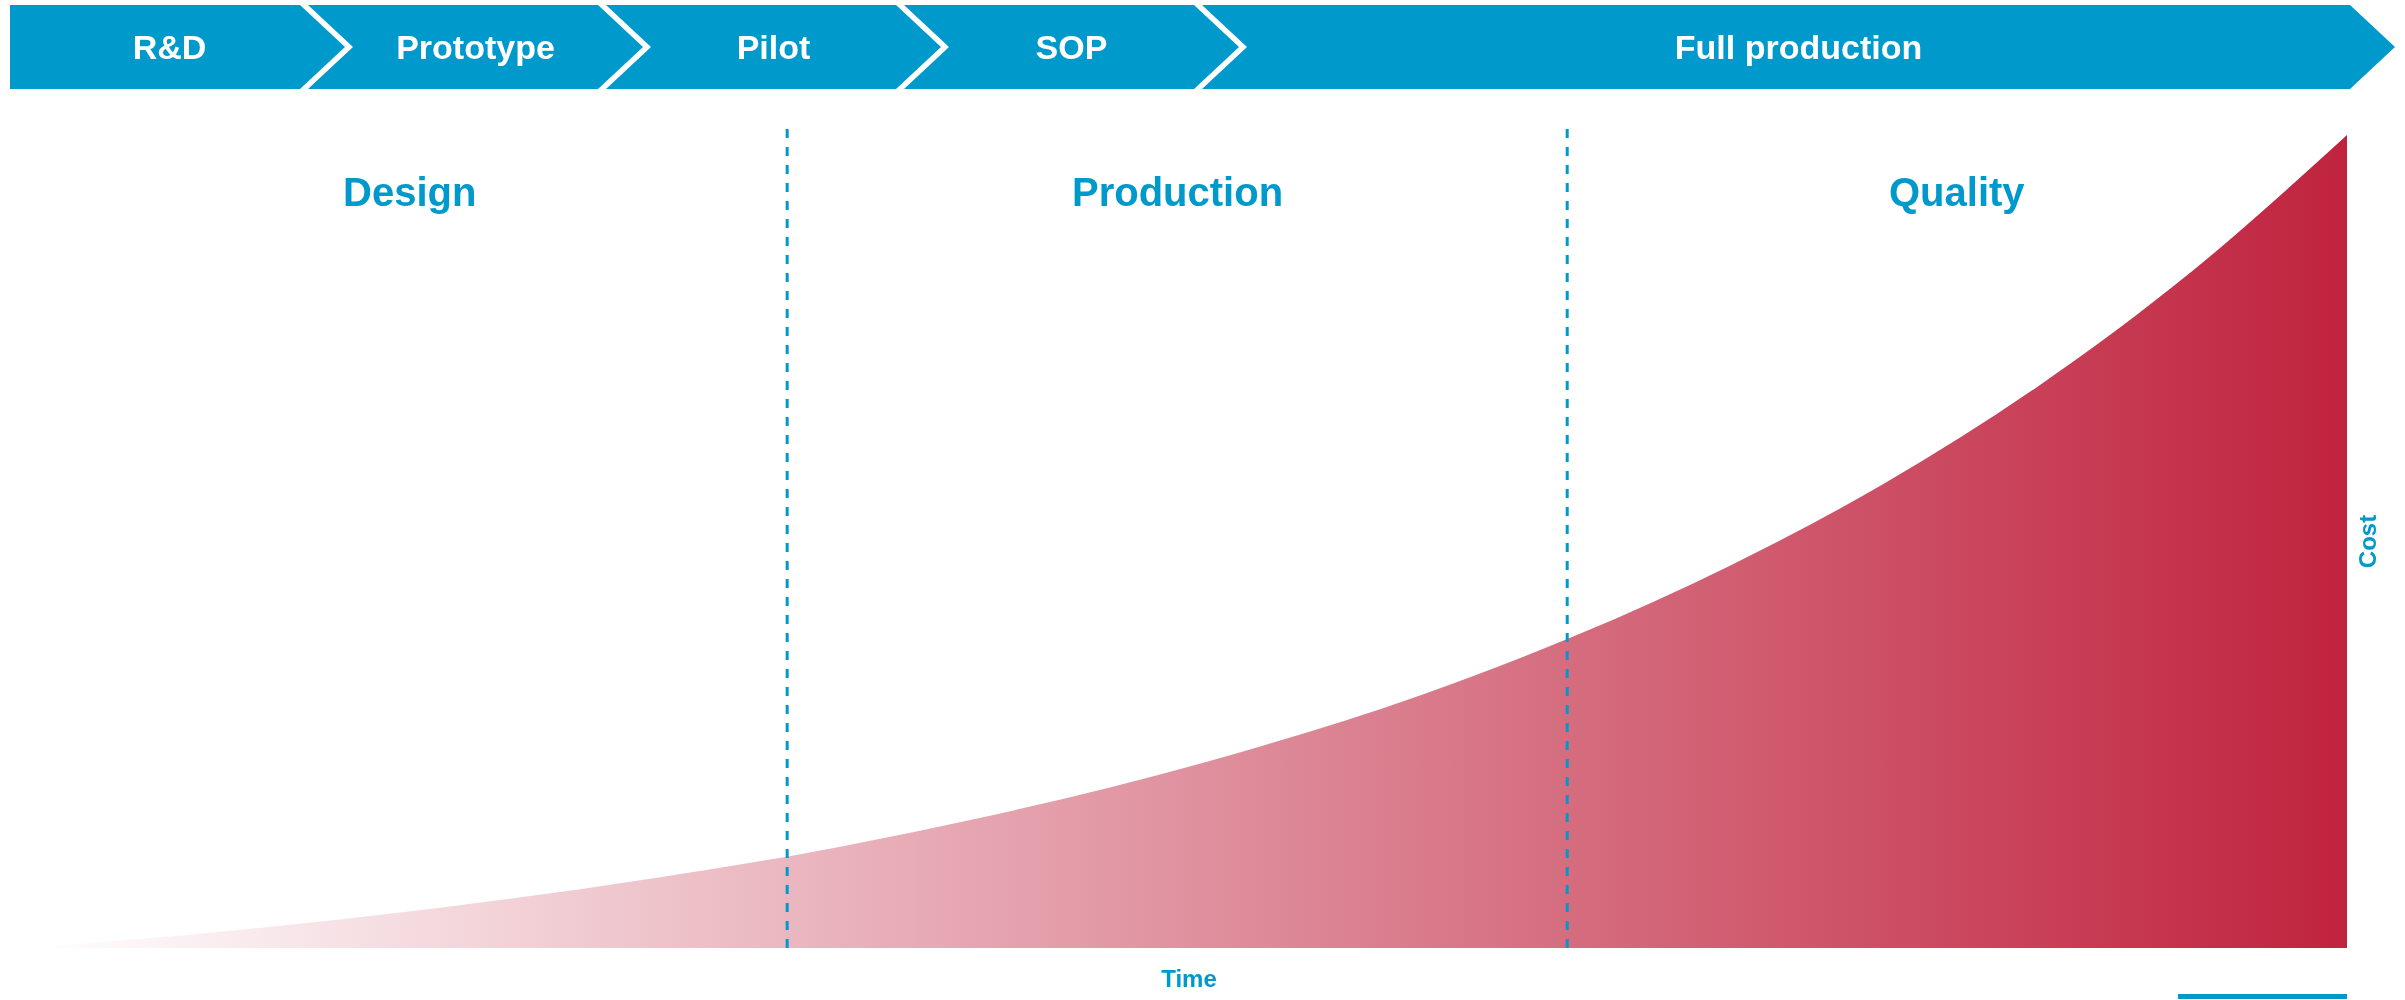 Image resolution: width=2405 pixels, height=1000 pixels. I want to click on text: R&D, so click(169, 47).